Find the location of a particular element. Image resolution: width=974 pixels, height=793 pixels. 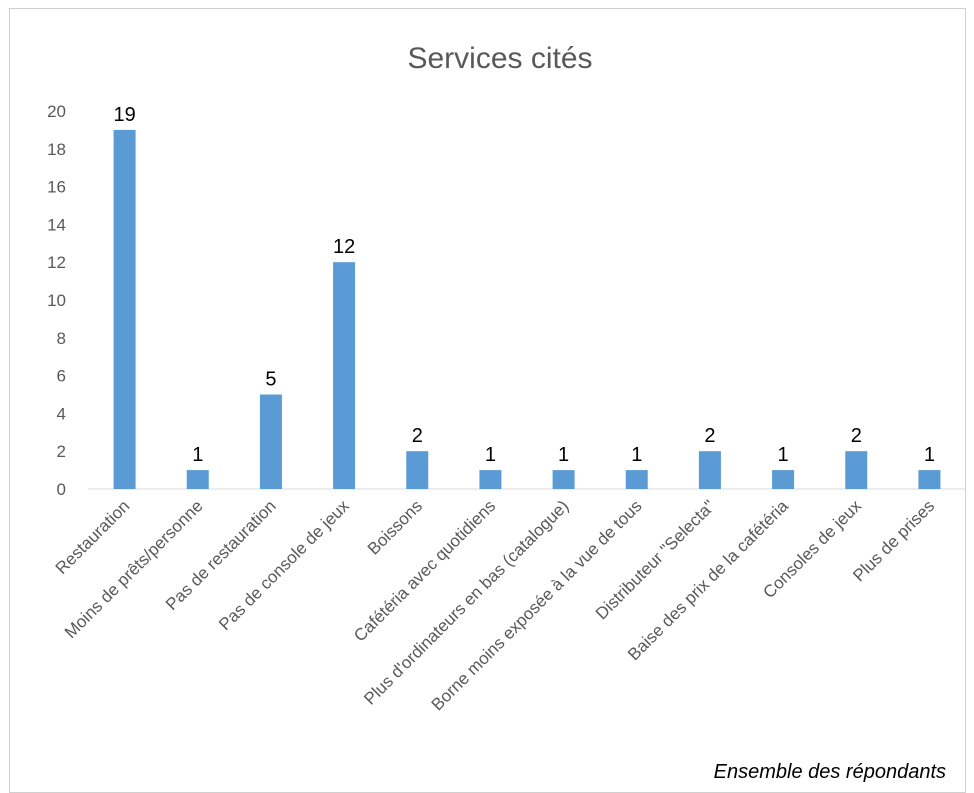

category-label: Moins de prêts/personne is located at coordinates (134, 569).